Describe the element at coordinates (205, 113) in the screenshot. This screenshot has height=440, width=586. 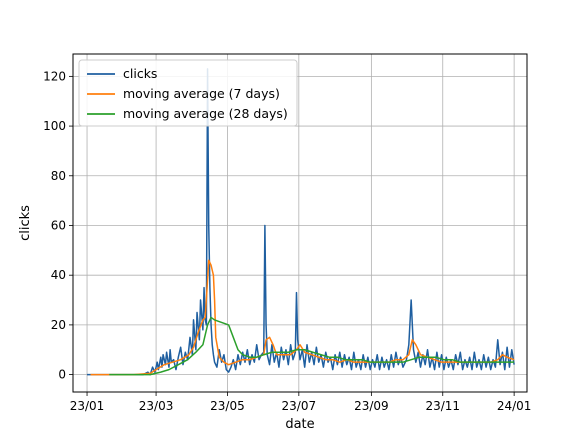
I see `legend-label: moving average (28 days)` at that location.